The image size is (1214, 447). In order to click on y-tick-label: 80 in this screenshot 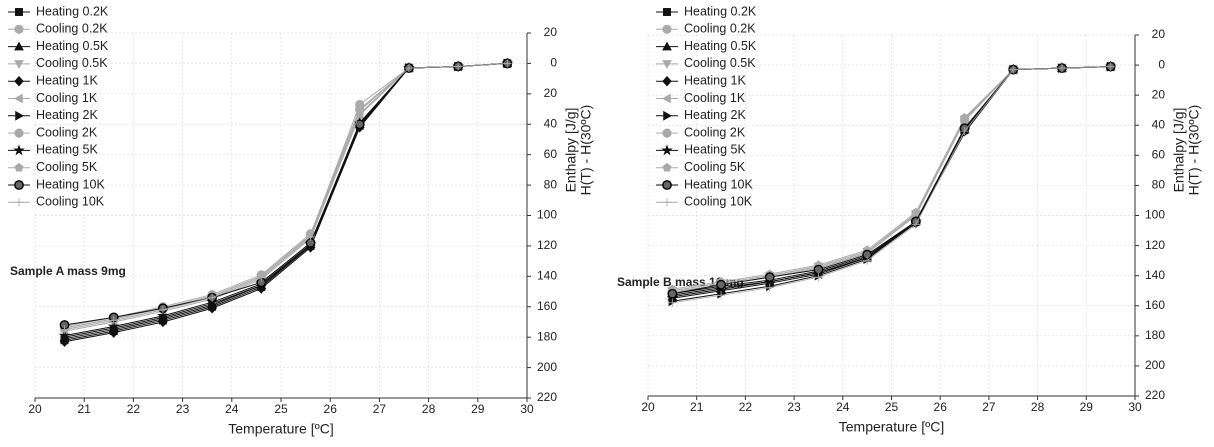, I will do `click(551, 184)`.